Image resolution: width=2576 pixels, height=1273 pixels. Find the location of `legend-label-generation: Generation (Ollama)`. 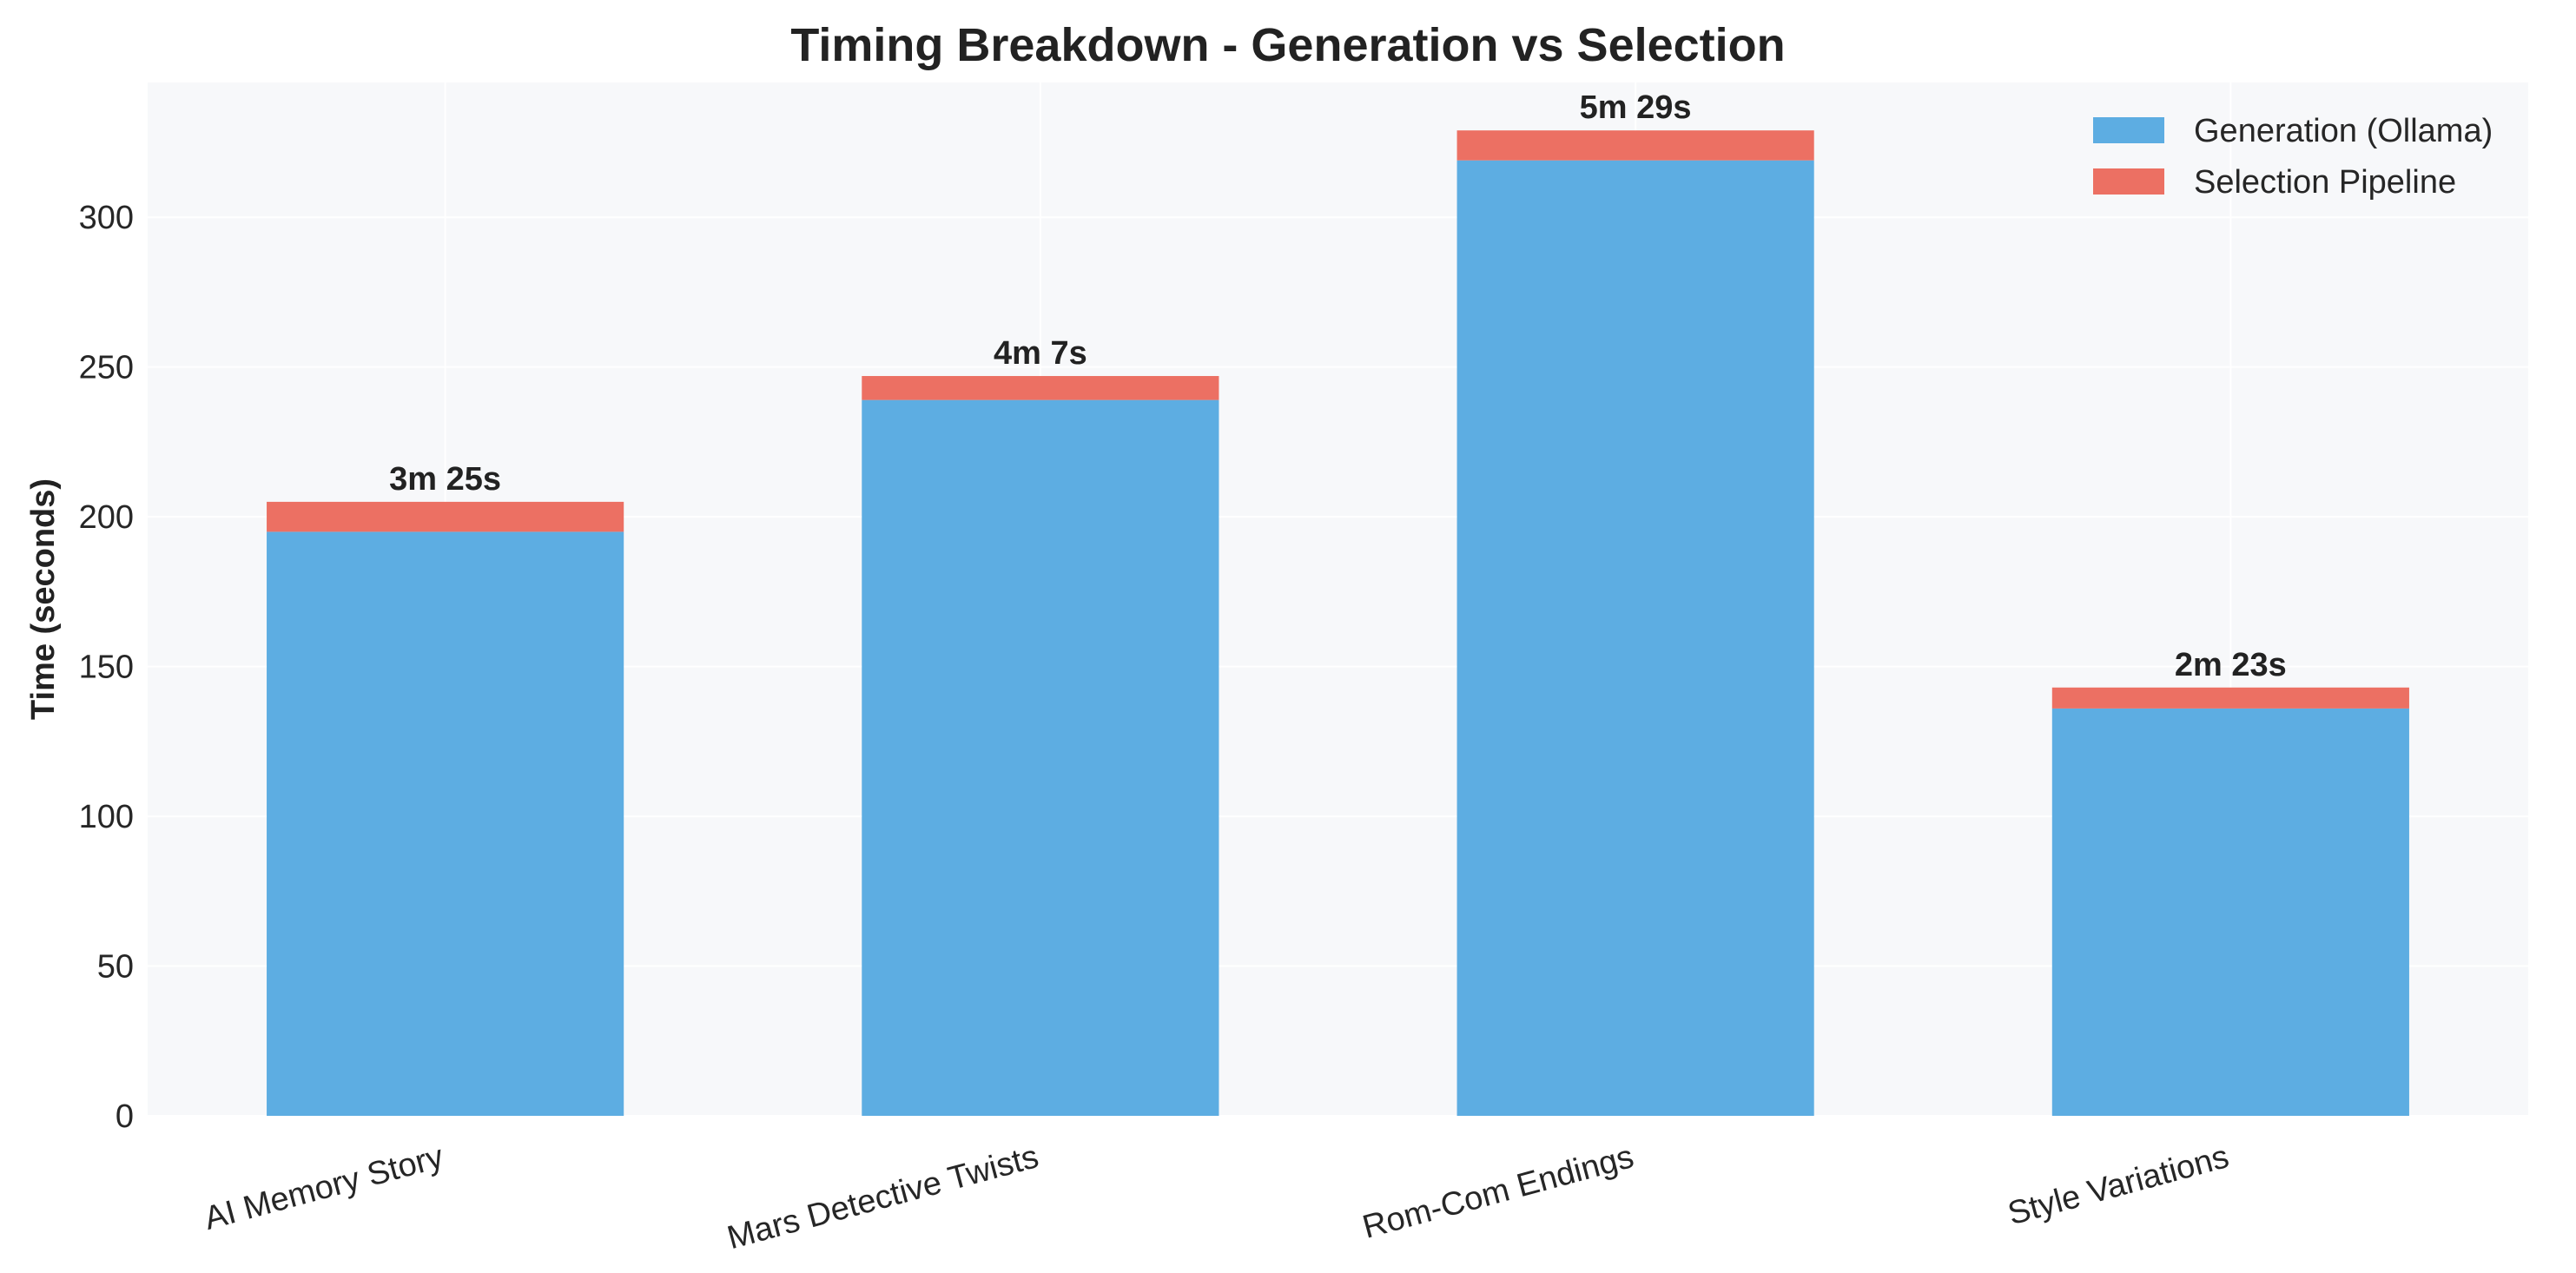

legend-label-generation: Generation (Ollama) is located at coordinates (2343, 131).